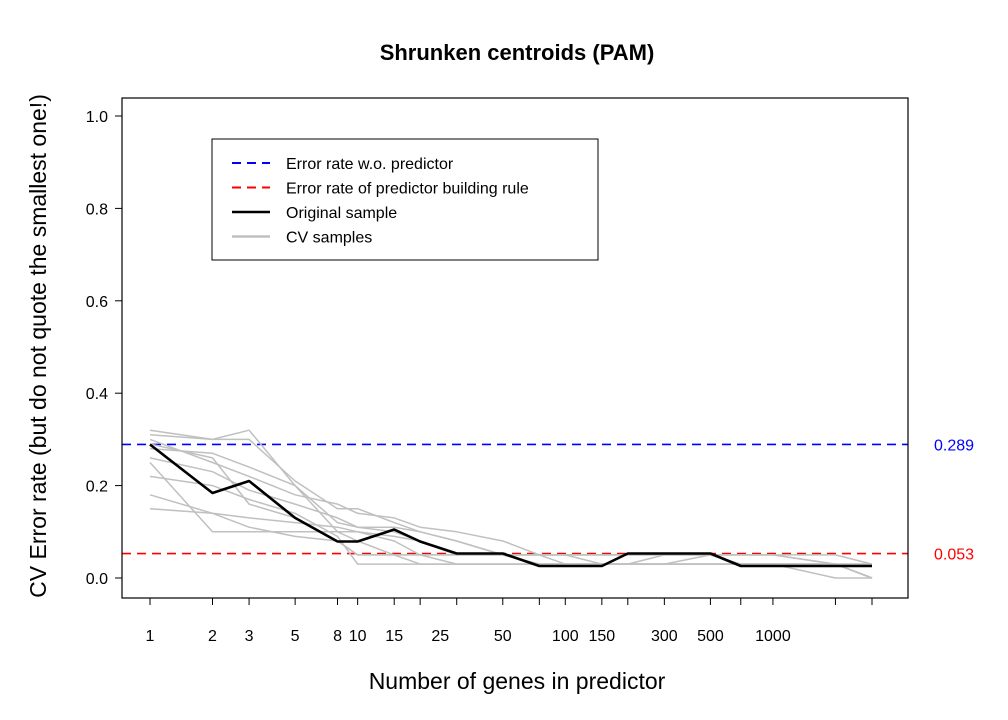  Describe the element at coordinates (329, 238) in the screenshot. I see `legend-label: CV samples` at that location.